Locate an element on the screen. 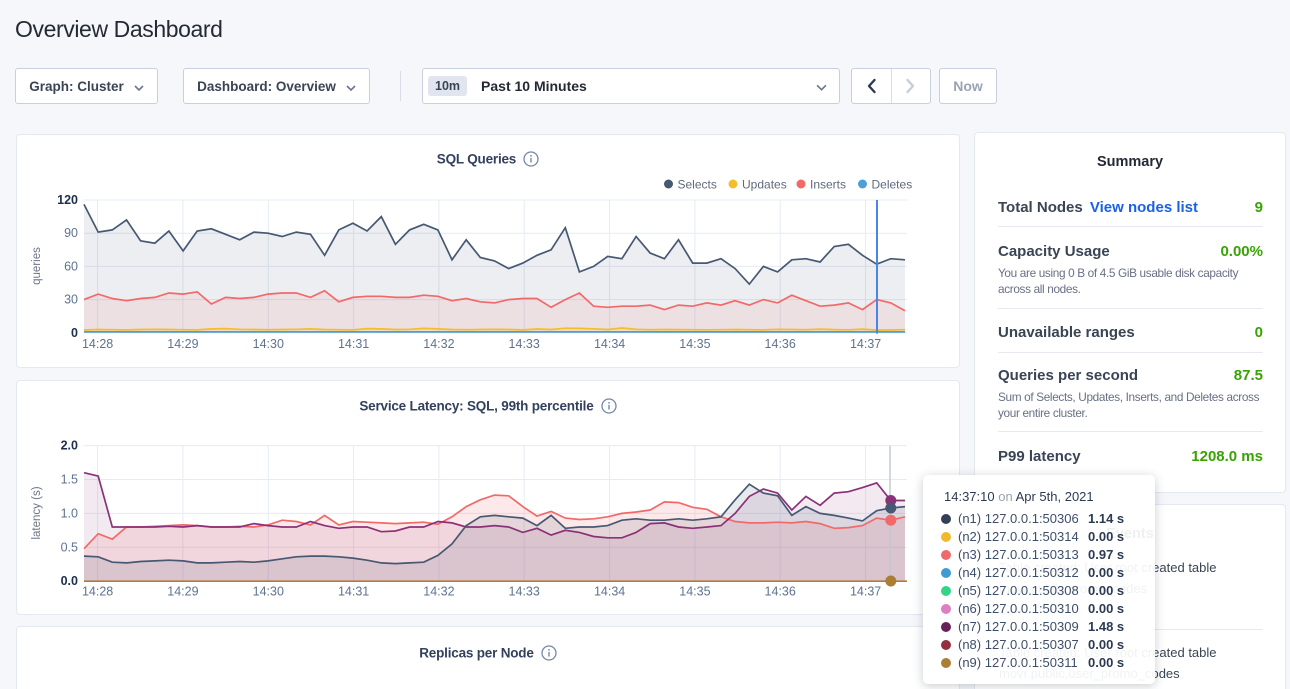  svg-text: Deletes is located at coordinates (892, 185).